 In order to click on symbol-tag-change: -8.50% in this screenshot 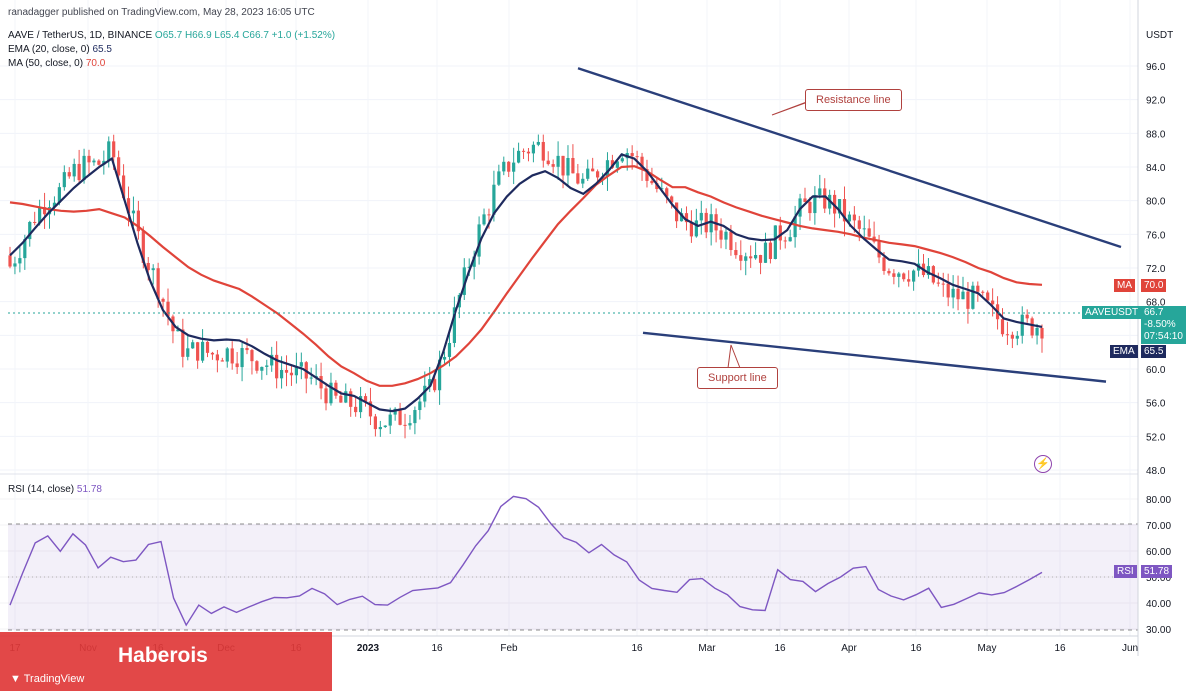, I will do `click(1160, 324)`.